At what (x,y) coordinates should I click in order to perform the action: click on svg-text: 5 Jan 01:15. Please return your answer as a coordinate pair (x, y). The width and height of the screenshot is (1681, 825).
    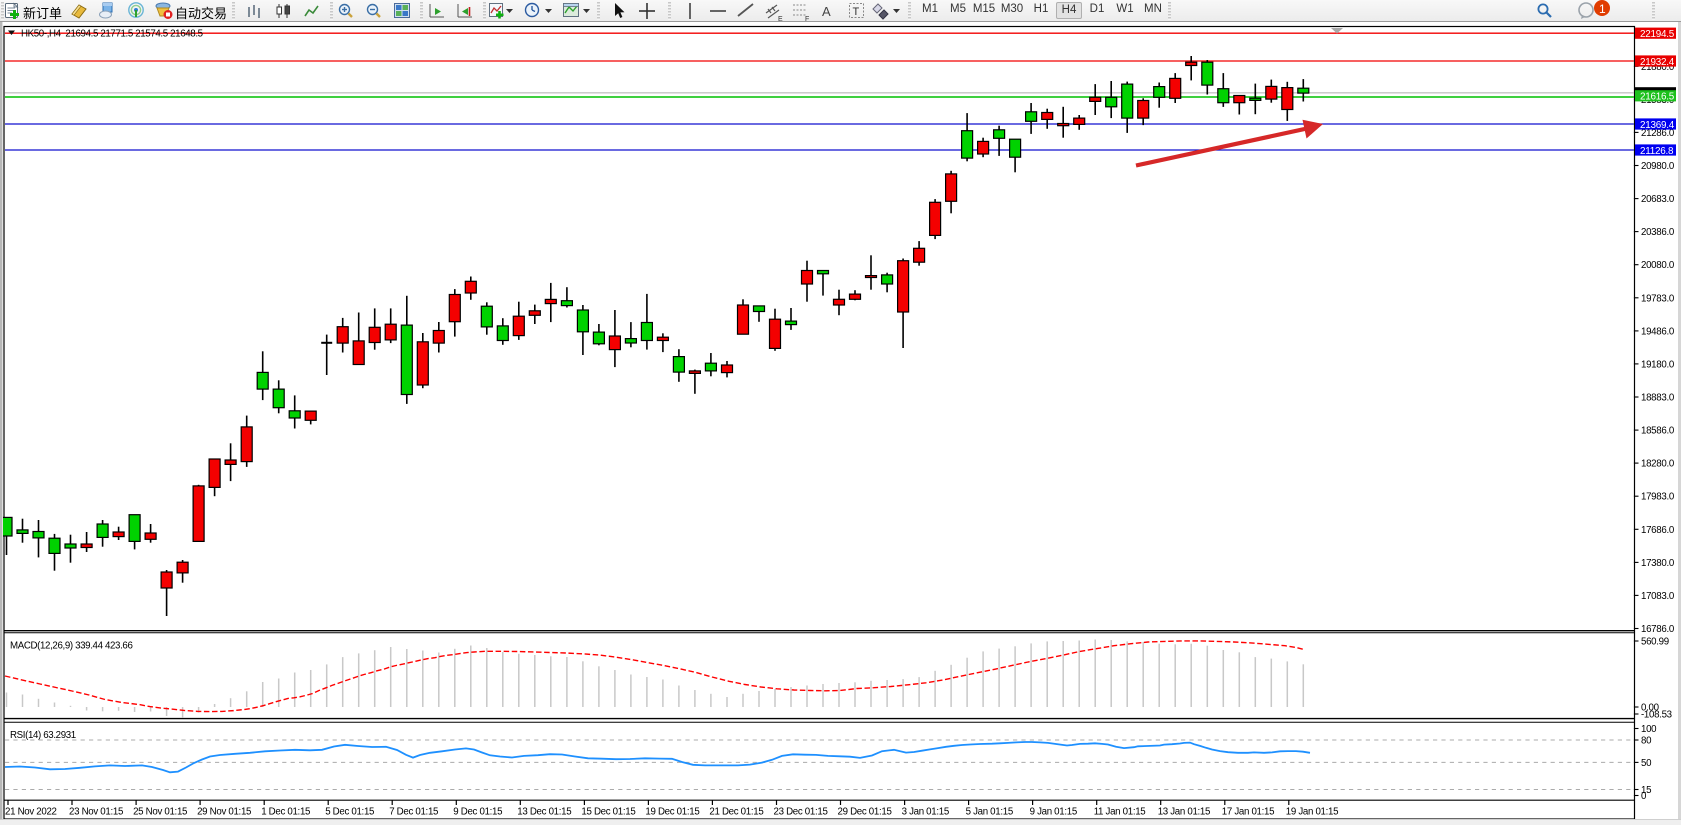
    Looking at the image, I should click on (989, 812).